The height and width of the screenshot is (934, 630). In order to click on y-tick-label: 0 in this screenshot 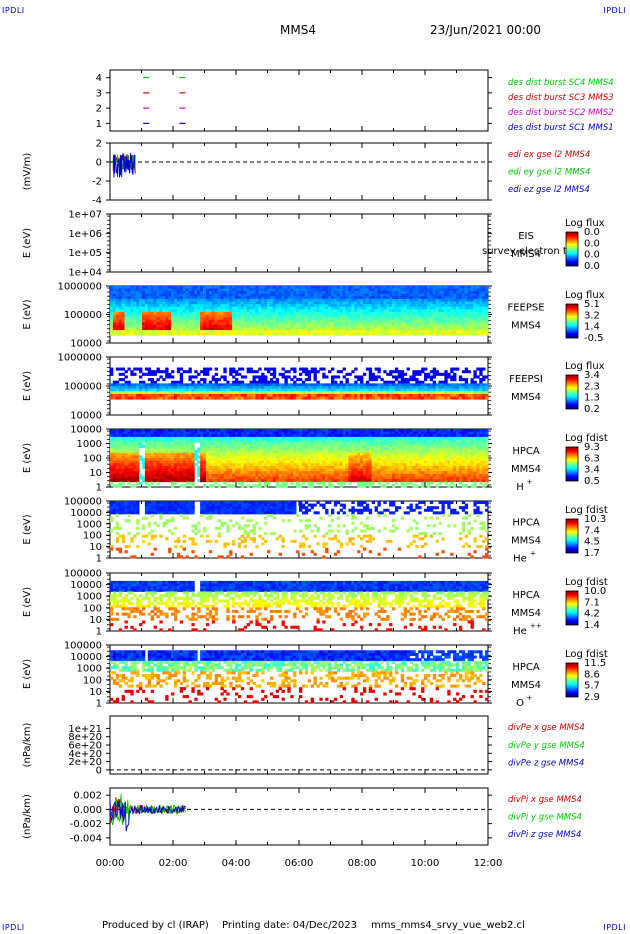, I will do `click(99, 163)`.